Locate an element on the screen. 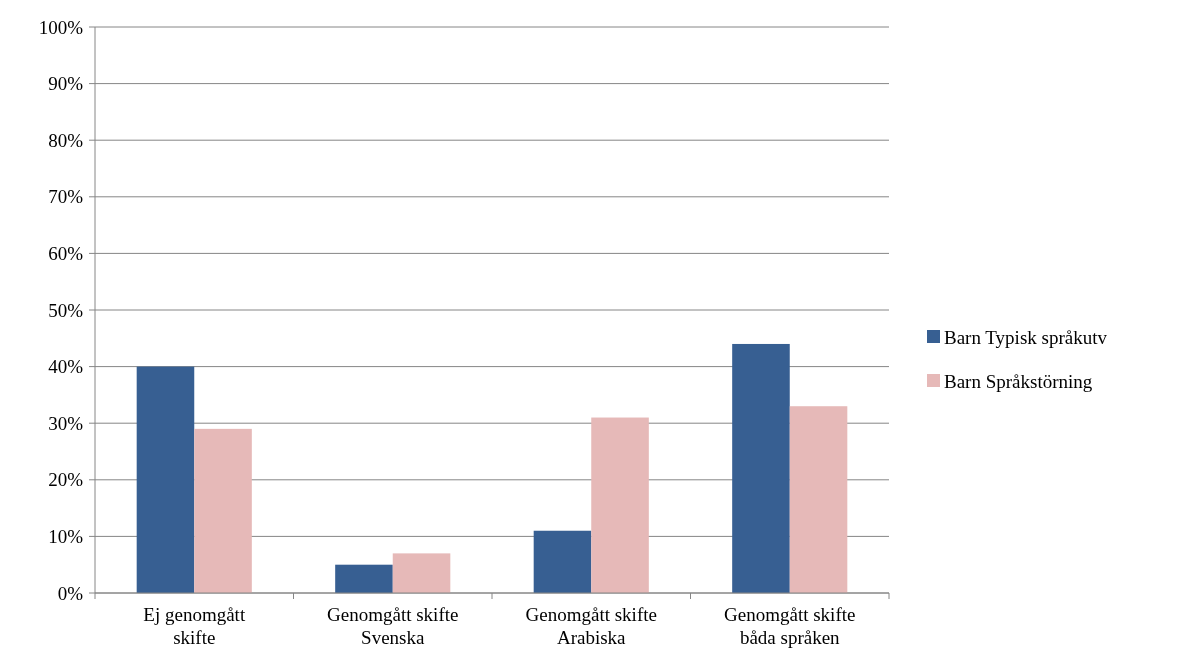  y-tick-label: 100% is located at coordinates (61, 27).